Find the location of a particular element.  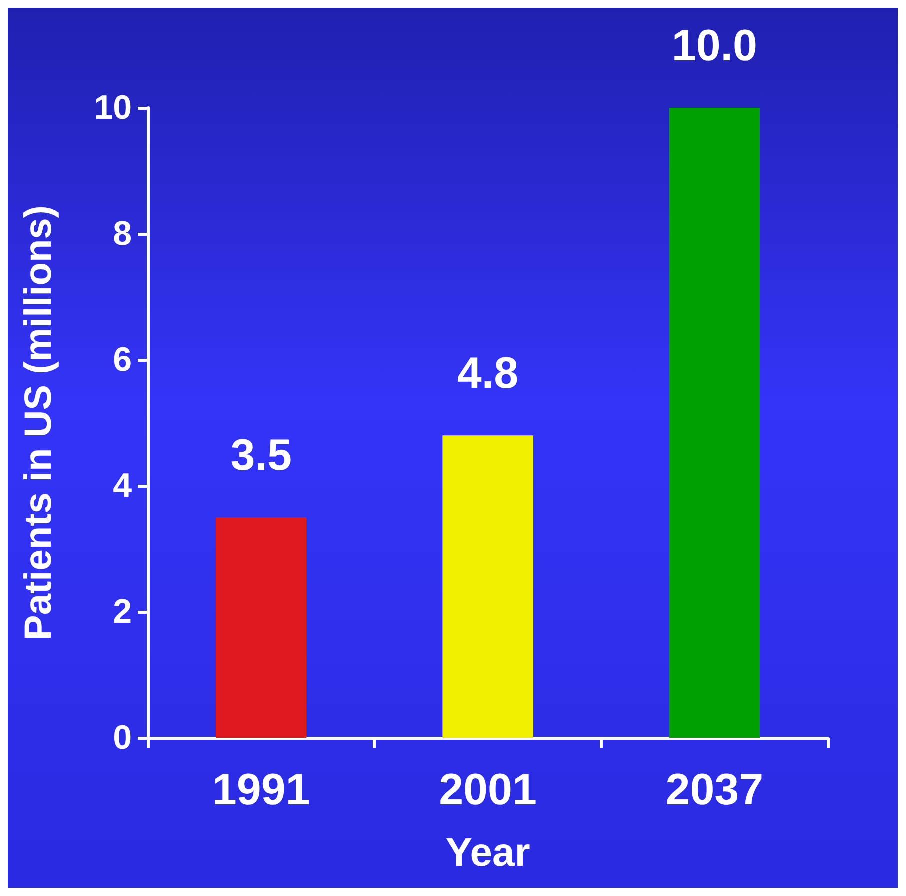

y-tick-label: 6 is located at coordinates (122, 360).